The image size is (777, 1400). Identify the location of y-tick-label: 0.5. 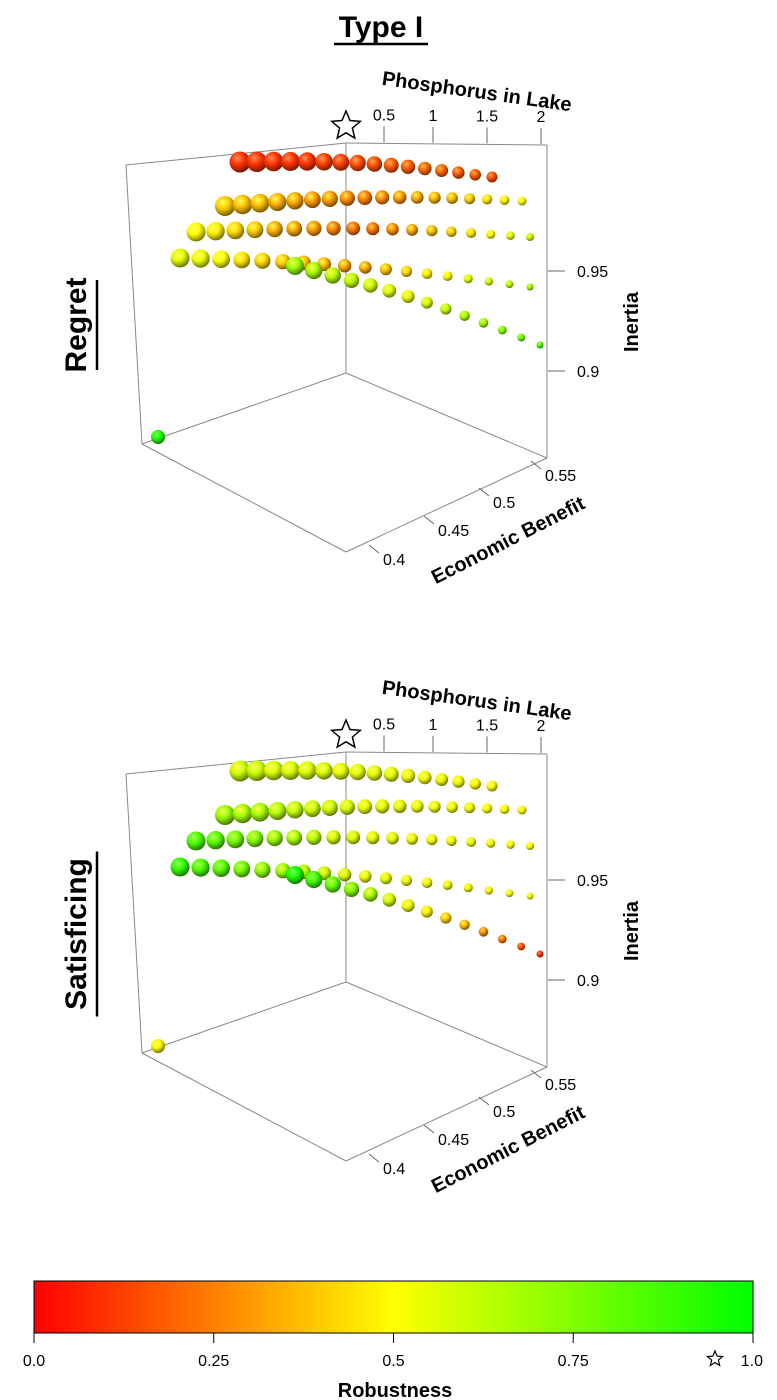
(504, 1112).